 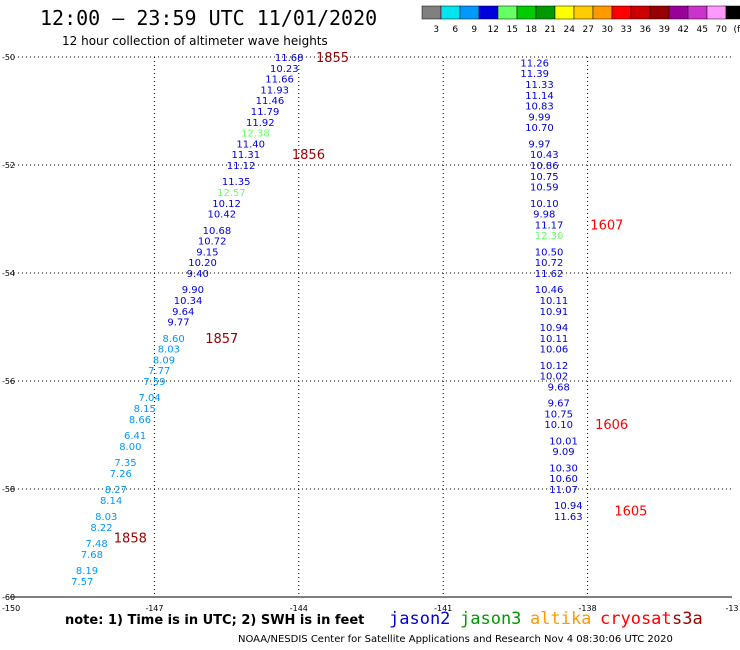 I want to click on swh-point-label: 10.30, so click(x=563, y=468).